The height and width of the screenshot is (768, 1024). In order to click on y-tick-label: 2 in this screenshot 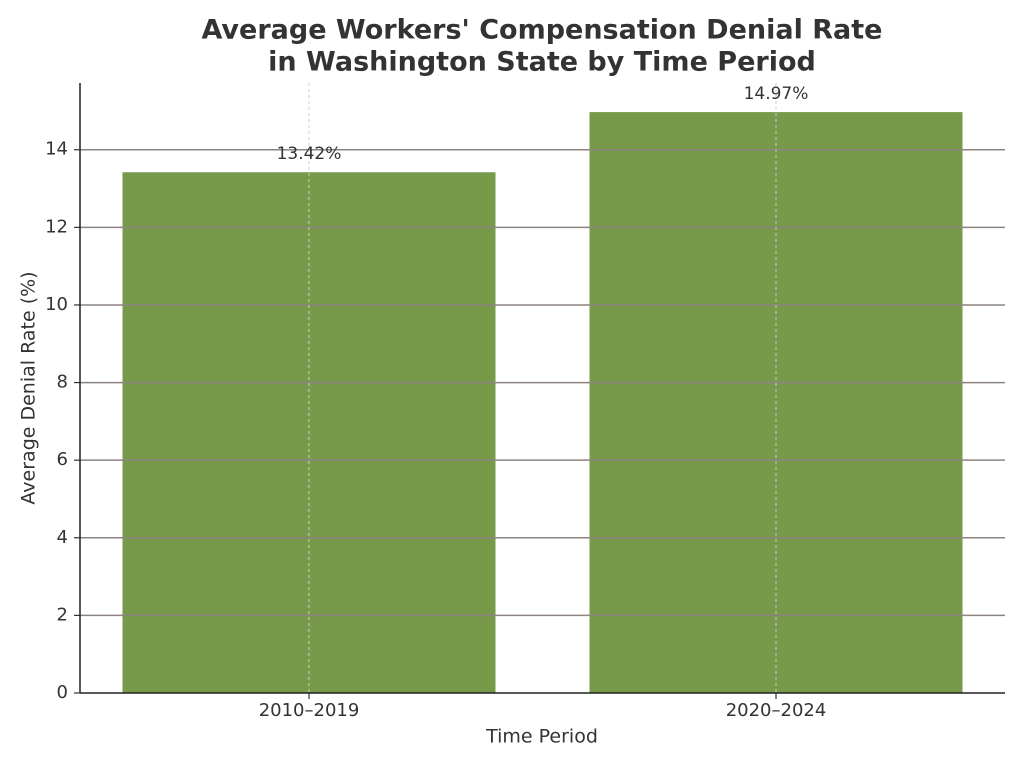, I will do `click(62, 614)`.